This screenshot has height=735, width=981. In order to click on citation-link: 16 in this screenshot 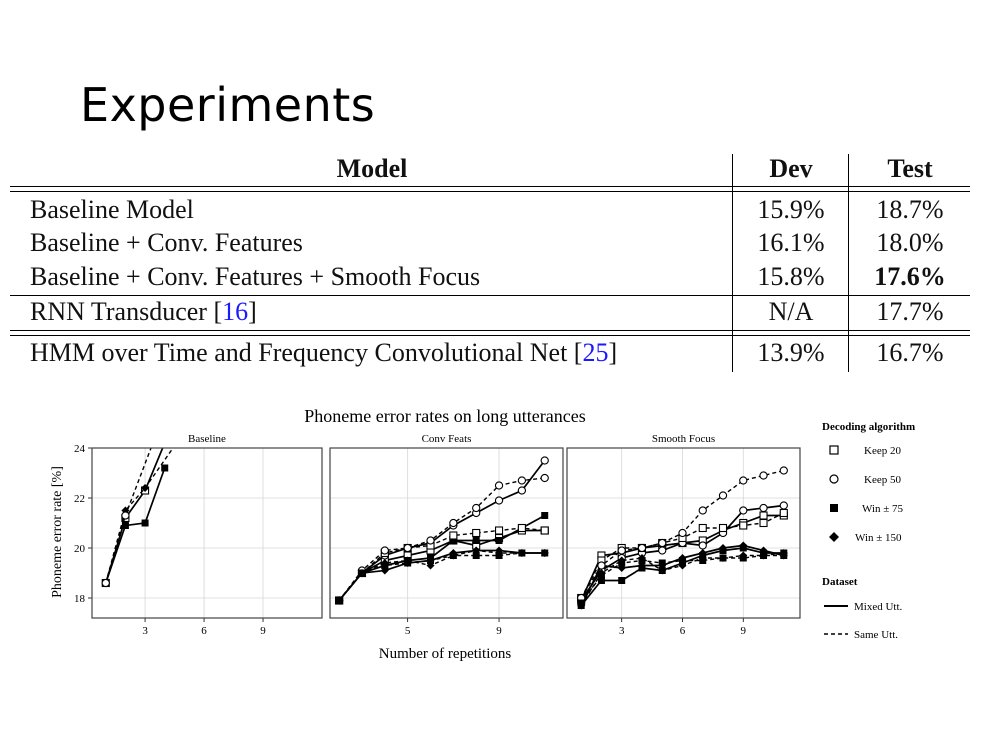, I will do `click(235, 311)`.